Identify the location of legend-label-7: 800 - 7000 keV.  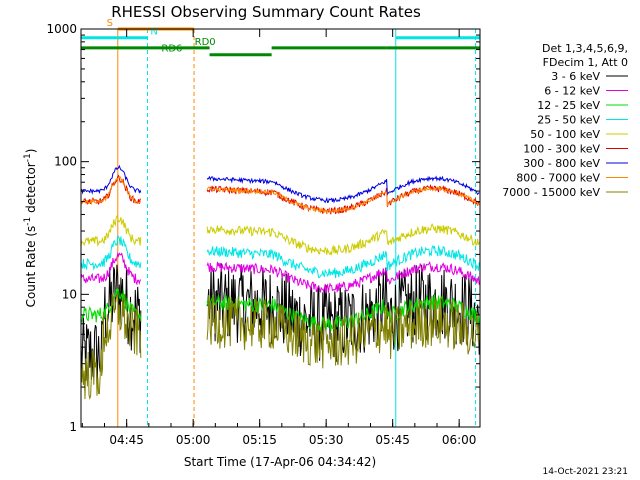
(558, 178).